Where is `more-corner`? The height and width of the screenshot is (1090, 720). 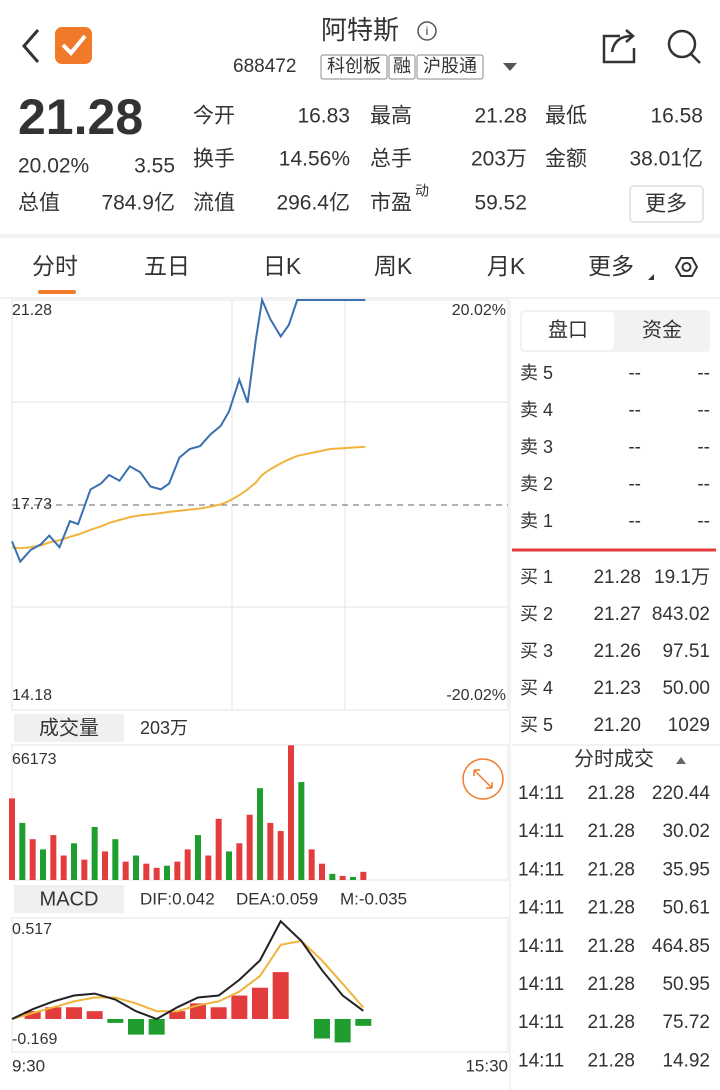 more-corner is located at coordinates (651, 277).